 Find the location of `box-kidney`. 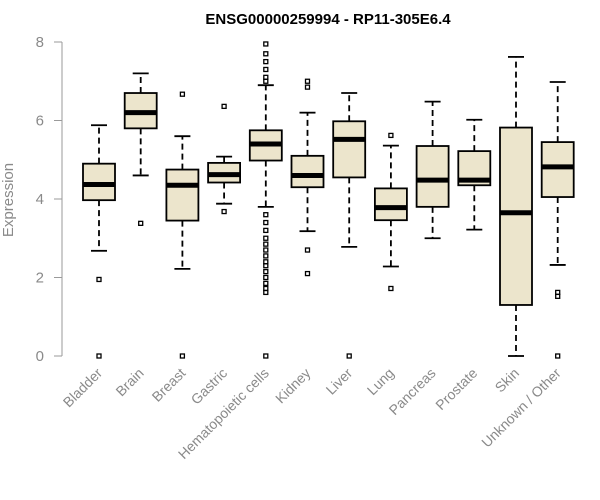

box-kidney is located at coordinates (307, 177).